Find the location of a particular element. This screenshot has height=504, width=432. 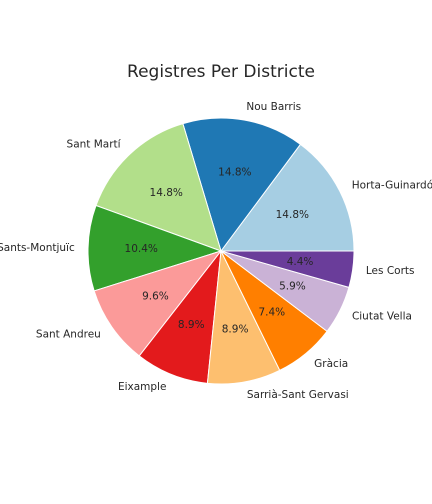

chart-title: Registres Per Districte is located at coordinates (221, 72).